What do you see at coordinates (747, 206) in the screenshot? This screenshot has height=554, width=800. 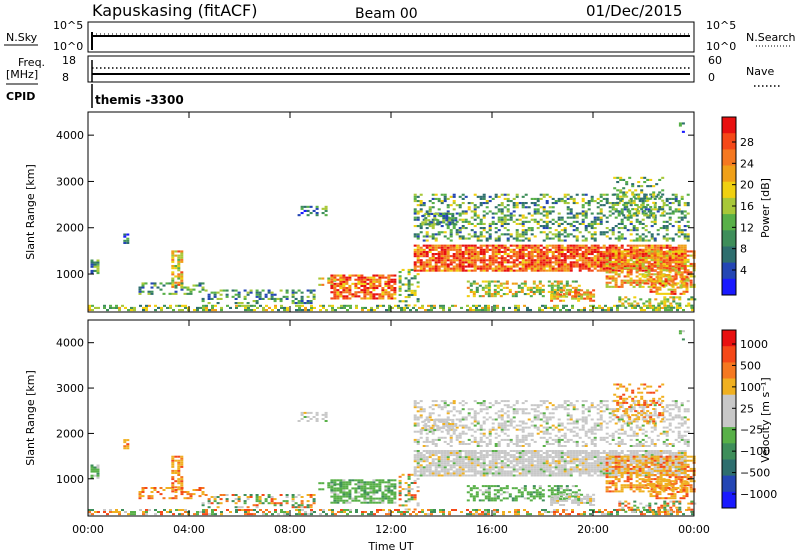 I see `power-colorbar-tick: 16` at bounding box center [747, 206].